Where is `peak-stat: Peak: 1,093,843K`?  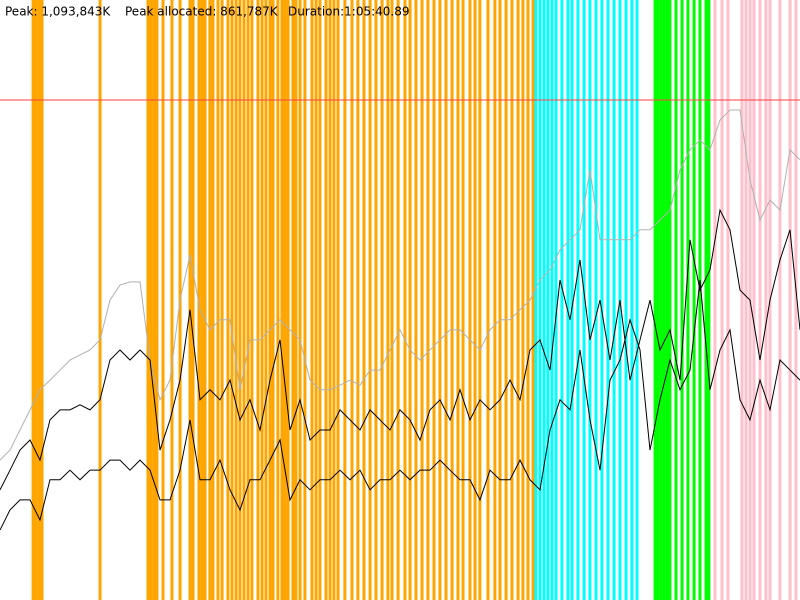
peak-stat: Peak: 1,093,843K is located at coordinates (58, 12).